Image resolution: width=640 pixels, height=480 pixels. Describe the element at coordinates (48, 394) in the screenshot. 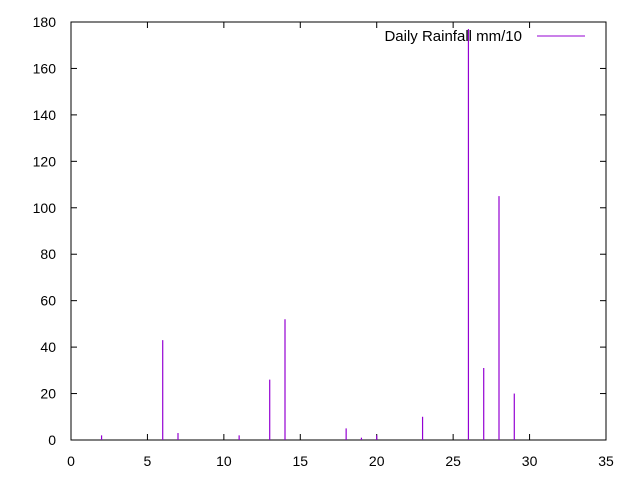

I see `y-tick-label: 20` at that location.